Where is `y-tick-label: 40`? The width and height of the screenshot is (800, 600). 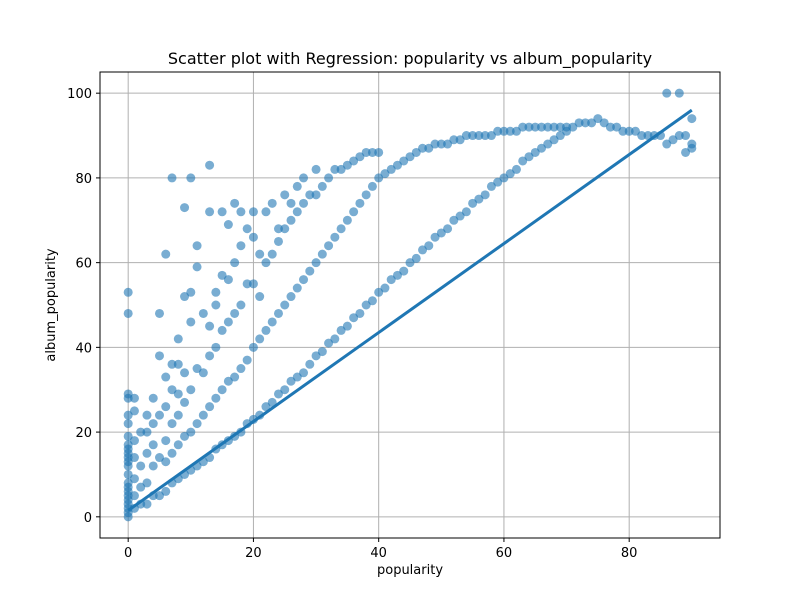 y-tick-label: 40 is located at coordinates (83, 348).